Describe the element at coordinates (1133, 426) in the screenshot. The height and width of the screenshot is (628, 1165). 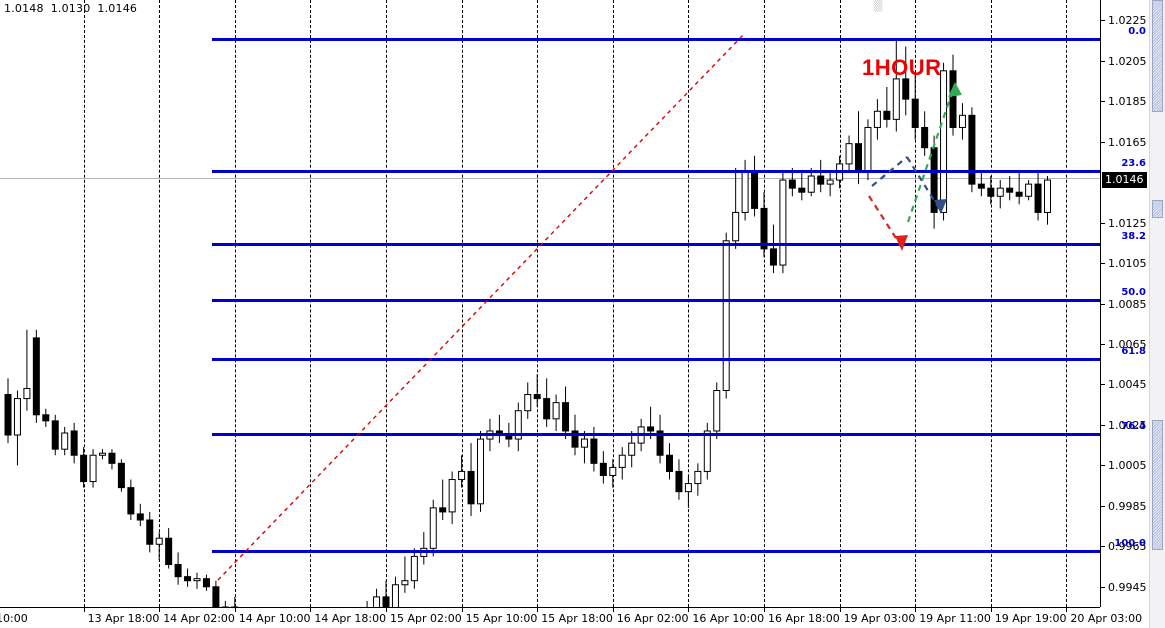
I see `fib-label-76-4: 76.4` at that location.